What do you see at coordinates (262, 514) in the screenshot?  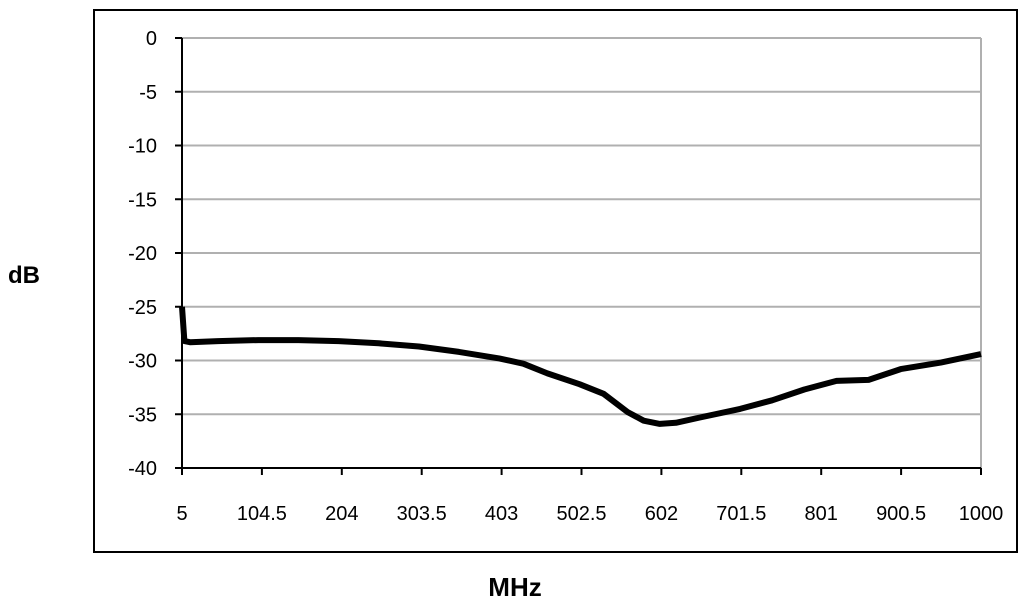 I see `x-tick-label: 104.5` at bounding box center [262, 514].